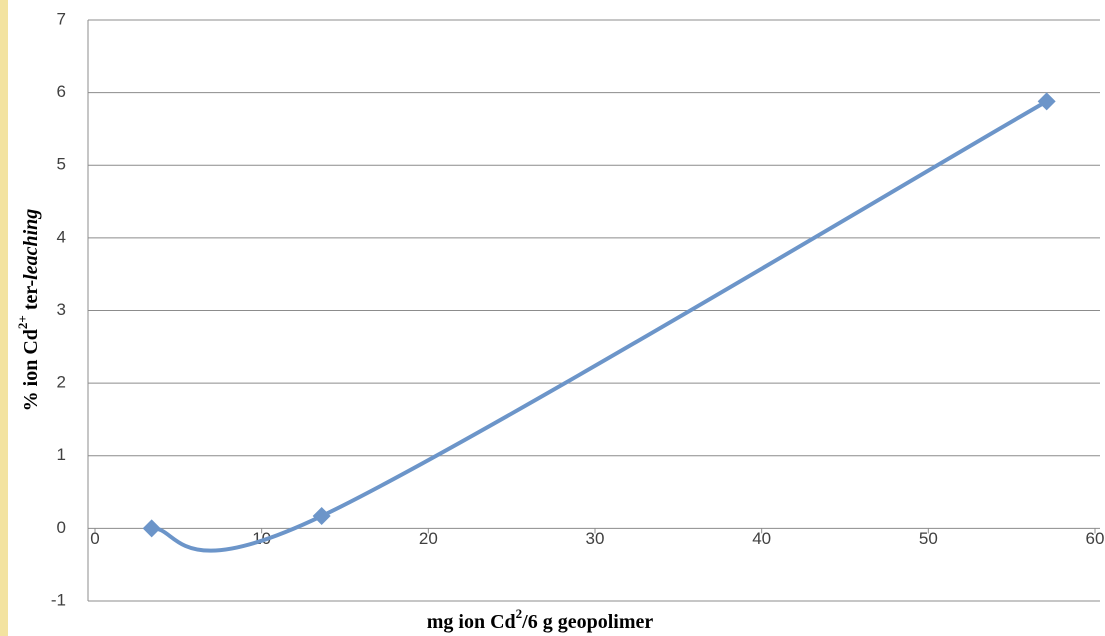 This screenshot has width=1105, height=636. I want to click on x-tick-label: 40, so click(761, 538).